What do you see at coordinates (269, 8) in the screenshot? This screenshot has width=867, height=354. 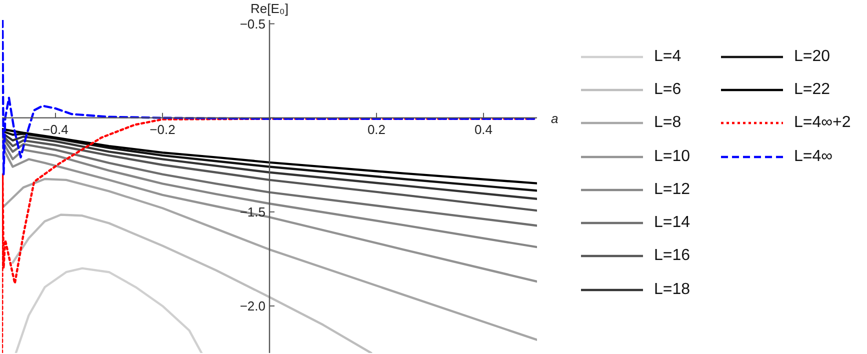 I see `y-axis-title: Re[E₀]` at bounding box center [269, 8].